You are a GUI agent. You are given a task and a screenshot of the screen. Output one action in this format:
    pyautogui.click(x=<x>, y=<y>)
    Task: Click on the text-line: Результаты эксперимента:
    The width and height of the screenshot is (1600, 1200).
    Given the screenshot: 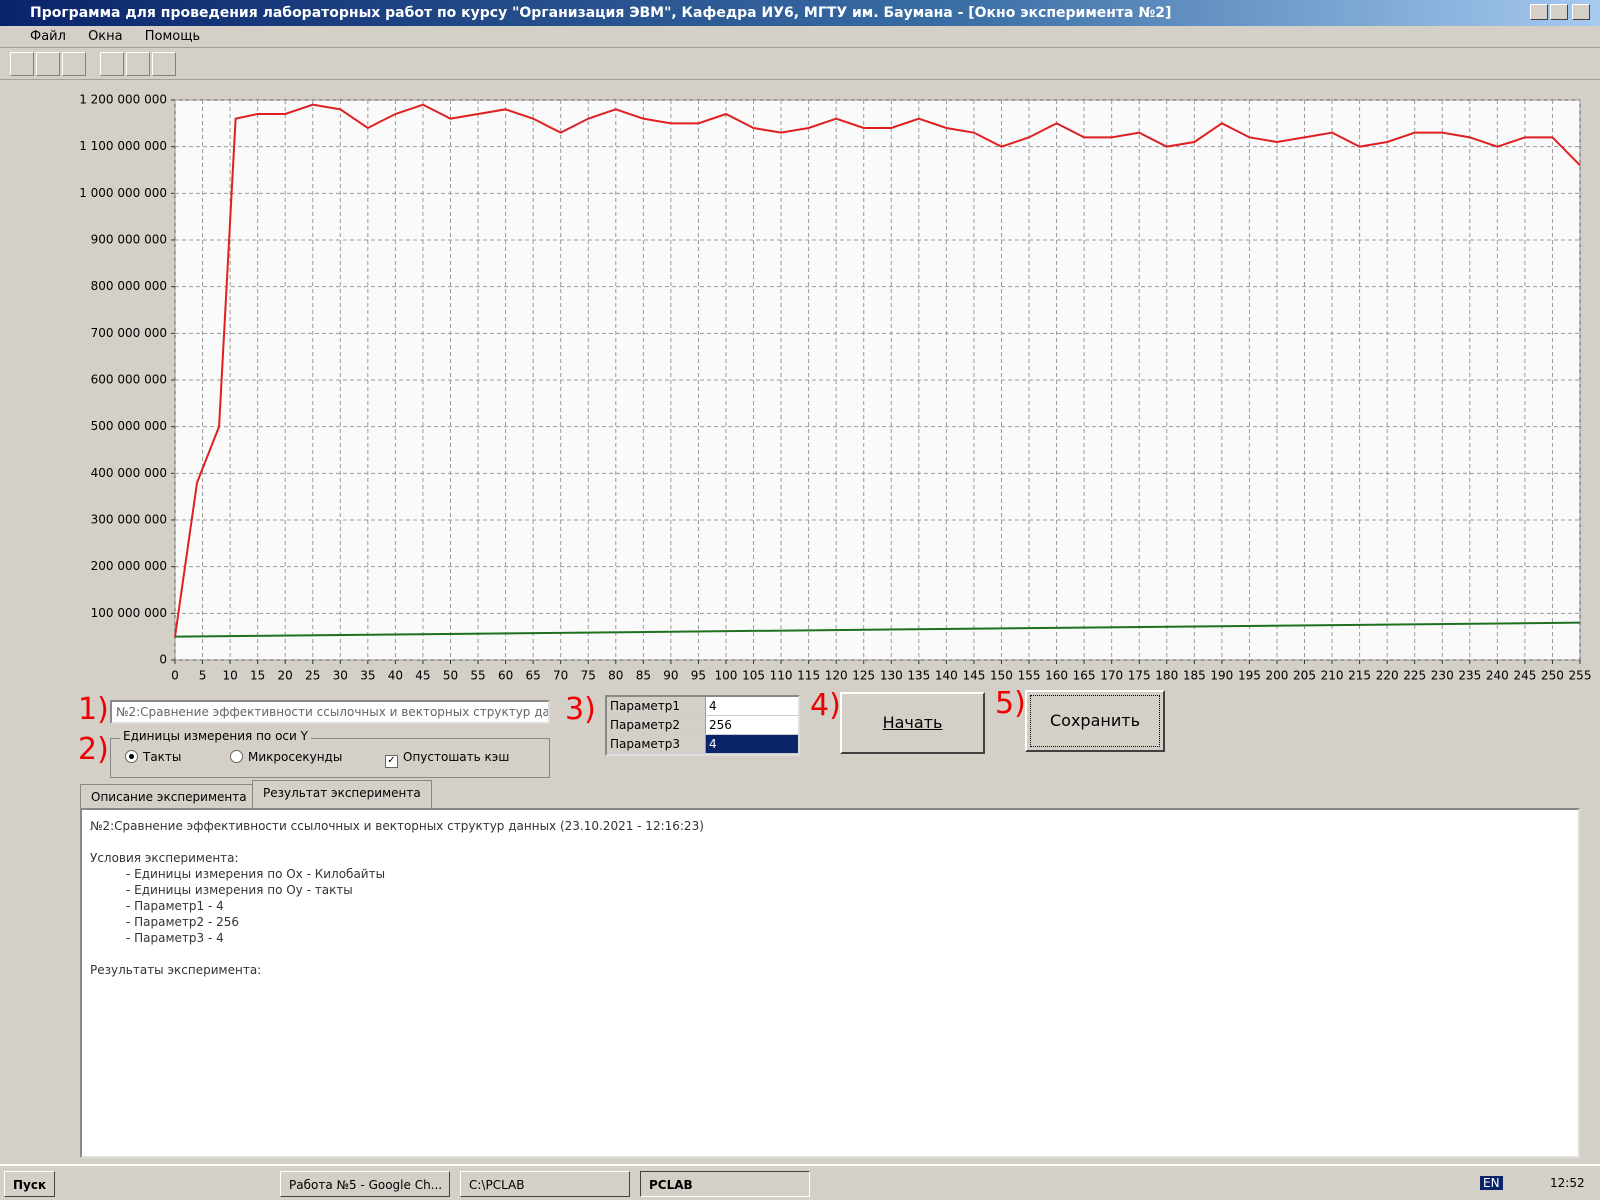 What is the action you would take?
    pyautogui.click(x=176, y=970)
    